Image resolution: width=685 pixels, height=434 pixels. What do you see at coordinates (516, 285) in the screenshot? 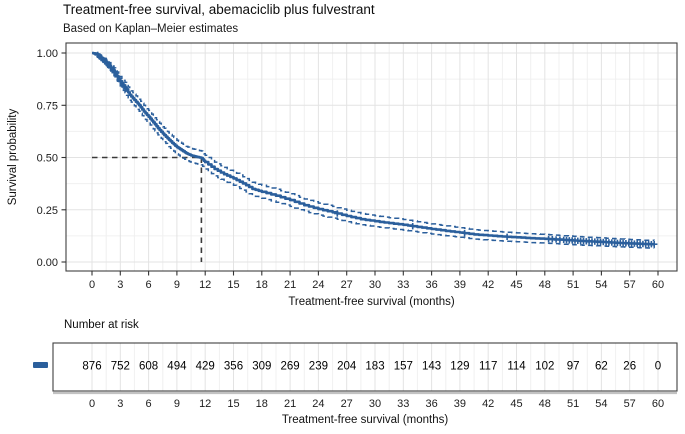
I see `x-tick-label: 45` at bounding box center [516, 285].